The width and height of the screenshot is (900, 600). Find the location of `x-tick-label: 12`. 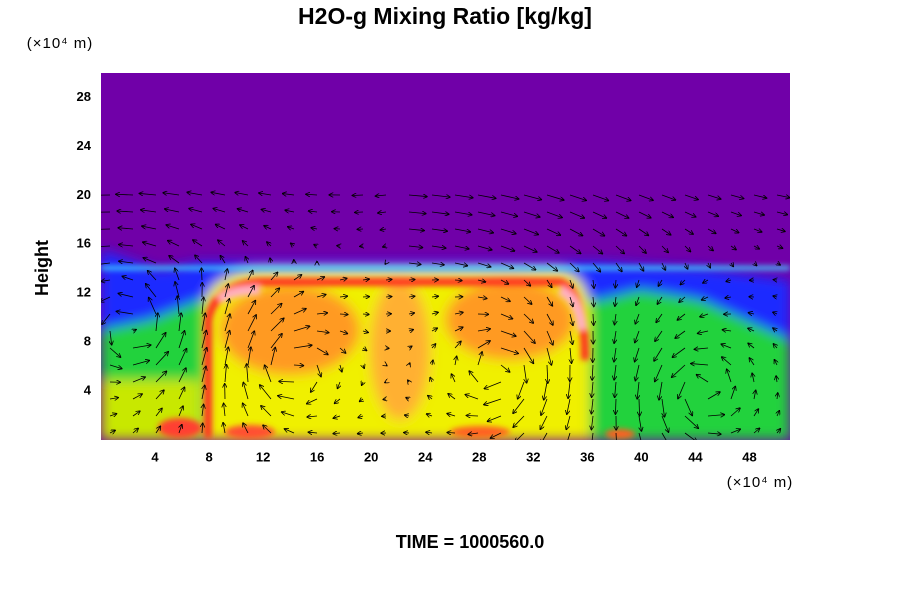

x-tick-label: 12 is located at coordinates (263, 456).